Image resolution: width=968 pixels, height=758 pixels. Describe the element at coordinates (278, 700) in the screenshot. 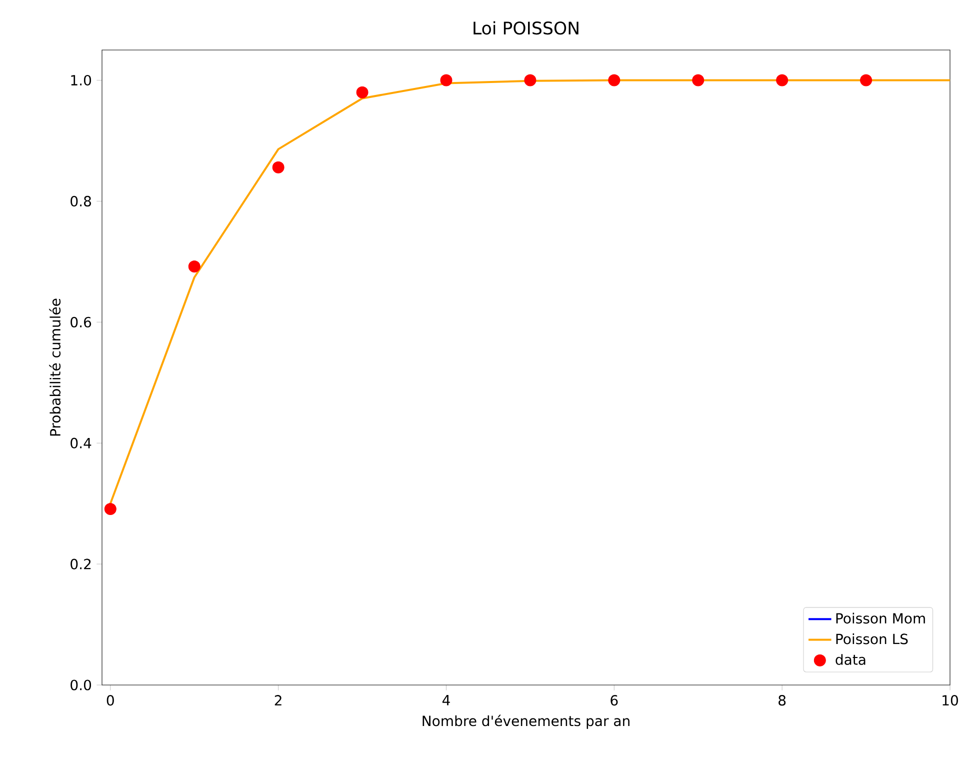

I see `x-tick-label: 2` at that location.